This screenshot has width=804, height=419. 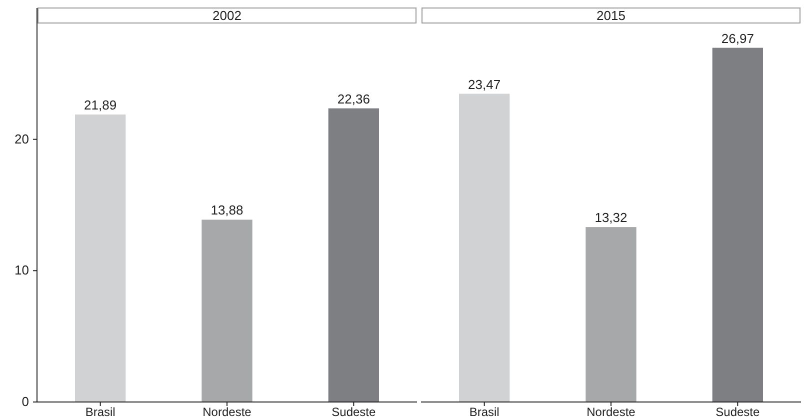 I want to click on chart-title: 2015, so click(x=611, y=15).